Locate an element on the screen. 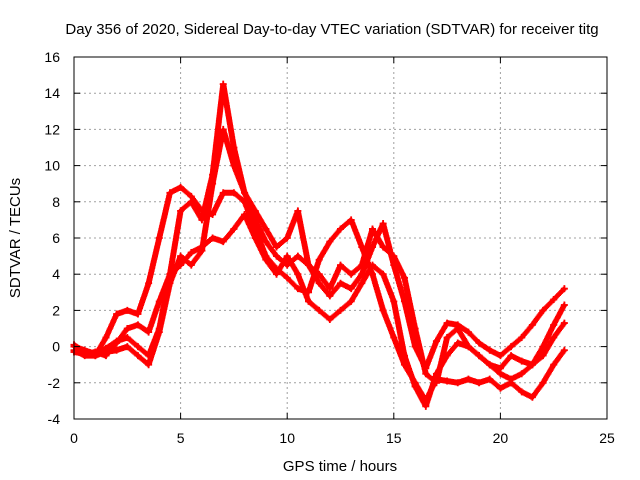 The width and height of the screenshot is (640, 480). y-tick-label: -2 is located at coordinates (54, 383).